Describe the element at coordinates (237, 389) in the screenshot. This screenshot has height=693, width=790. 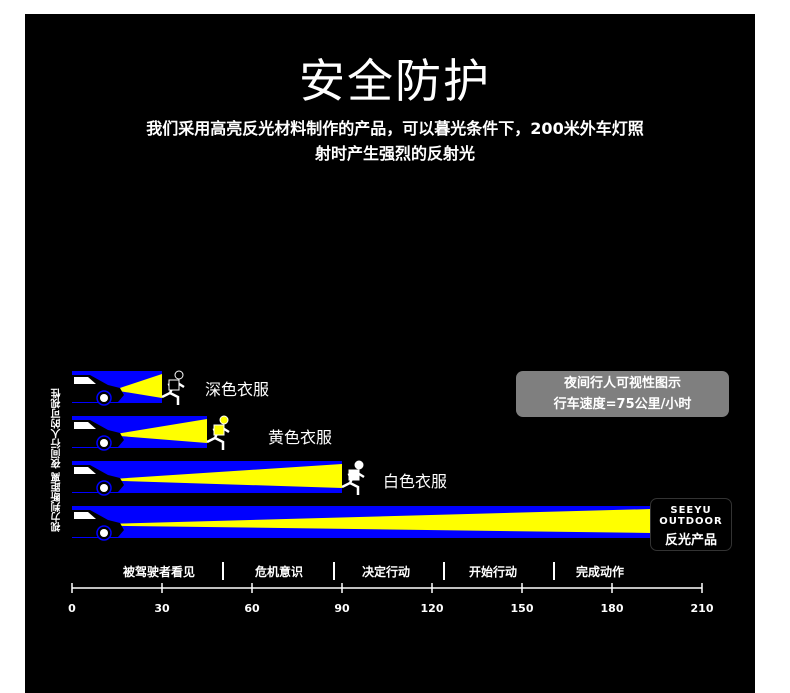
I see `label-dark-clothes: 深色衣服` at that location.